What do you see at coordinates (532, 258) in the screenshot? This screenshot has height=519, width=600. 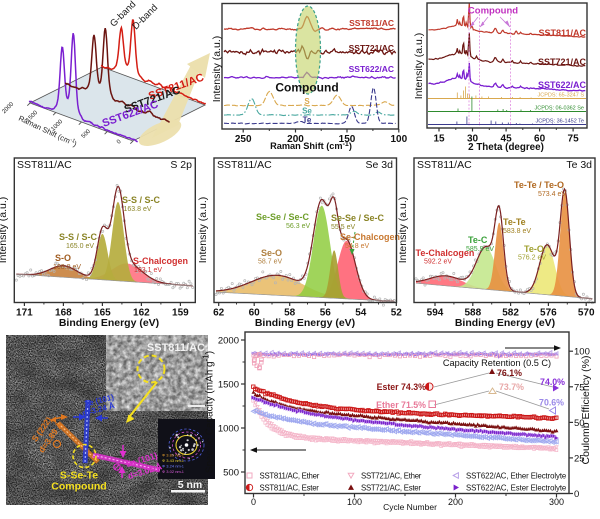 I see `svg-text: 576.2 eV` at bounding box center [532, 258].